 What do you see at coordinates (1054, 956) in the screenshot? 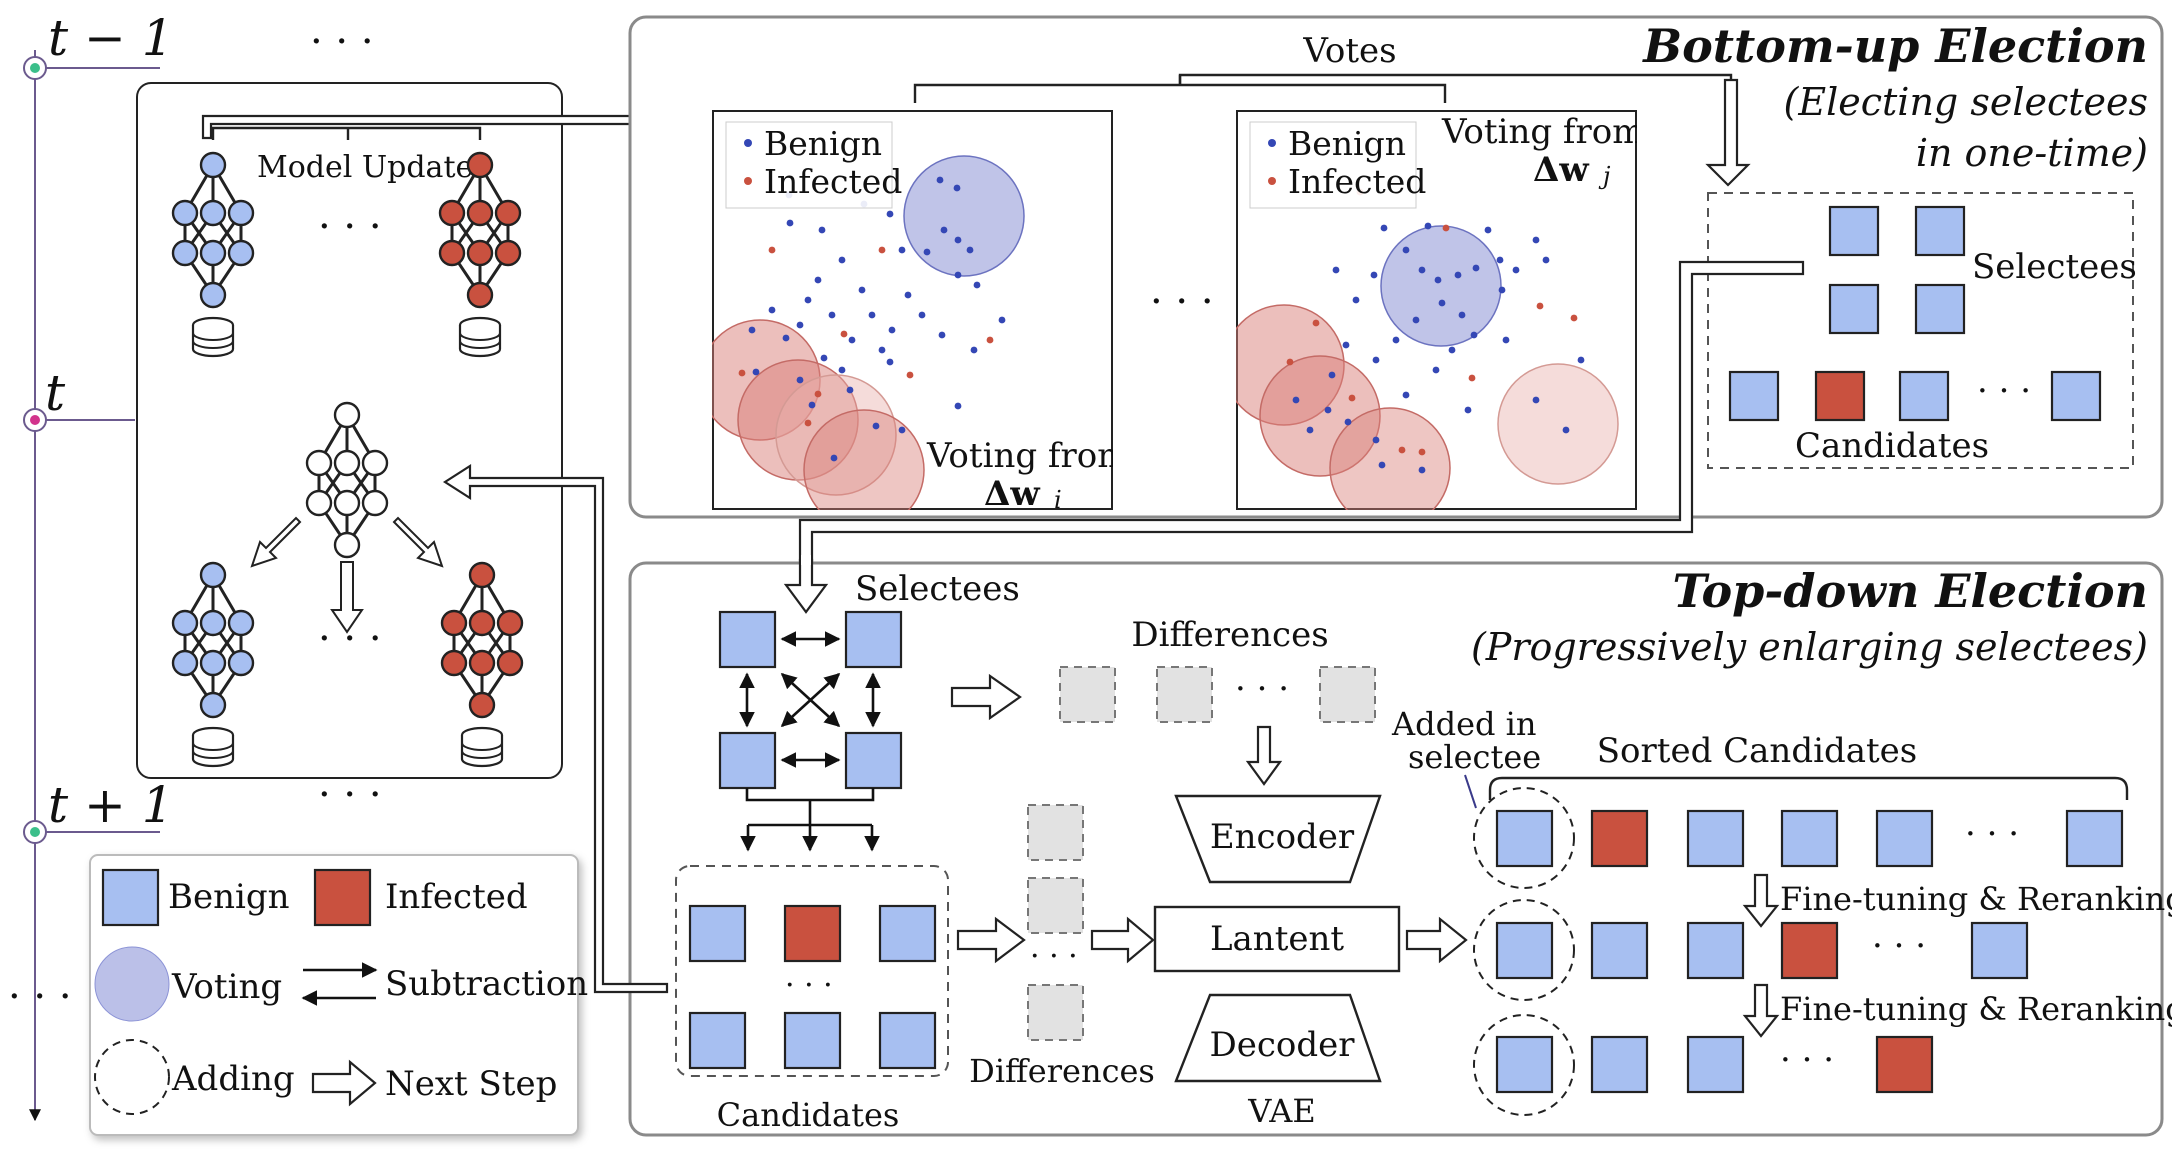
I see `dots-diff-left: · · ·` at bounding box center [1054, 956].